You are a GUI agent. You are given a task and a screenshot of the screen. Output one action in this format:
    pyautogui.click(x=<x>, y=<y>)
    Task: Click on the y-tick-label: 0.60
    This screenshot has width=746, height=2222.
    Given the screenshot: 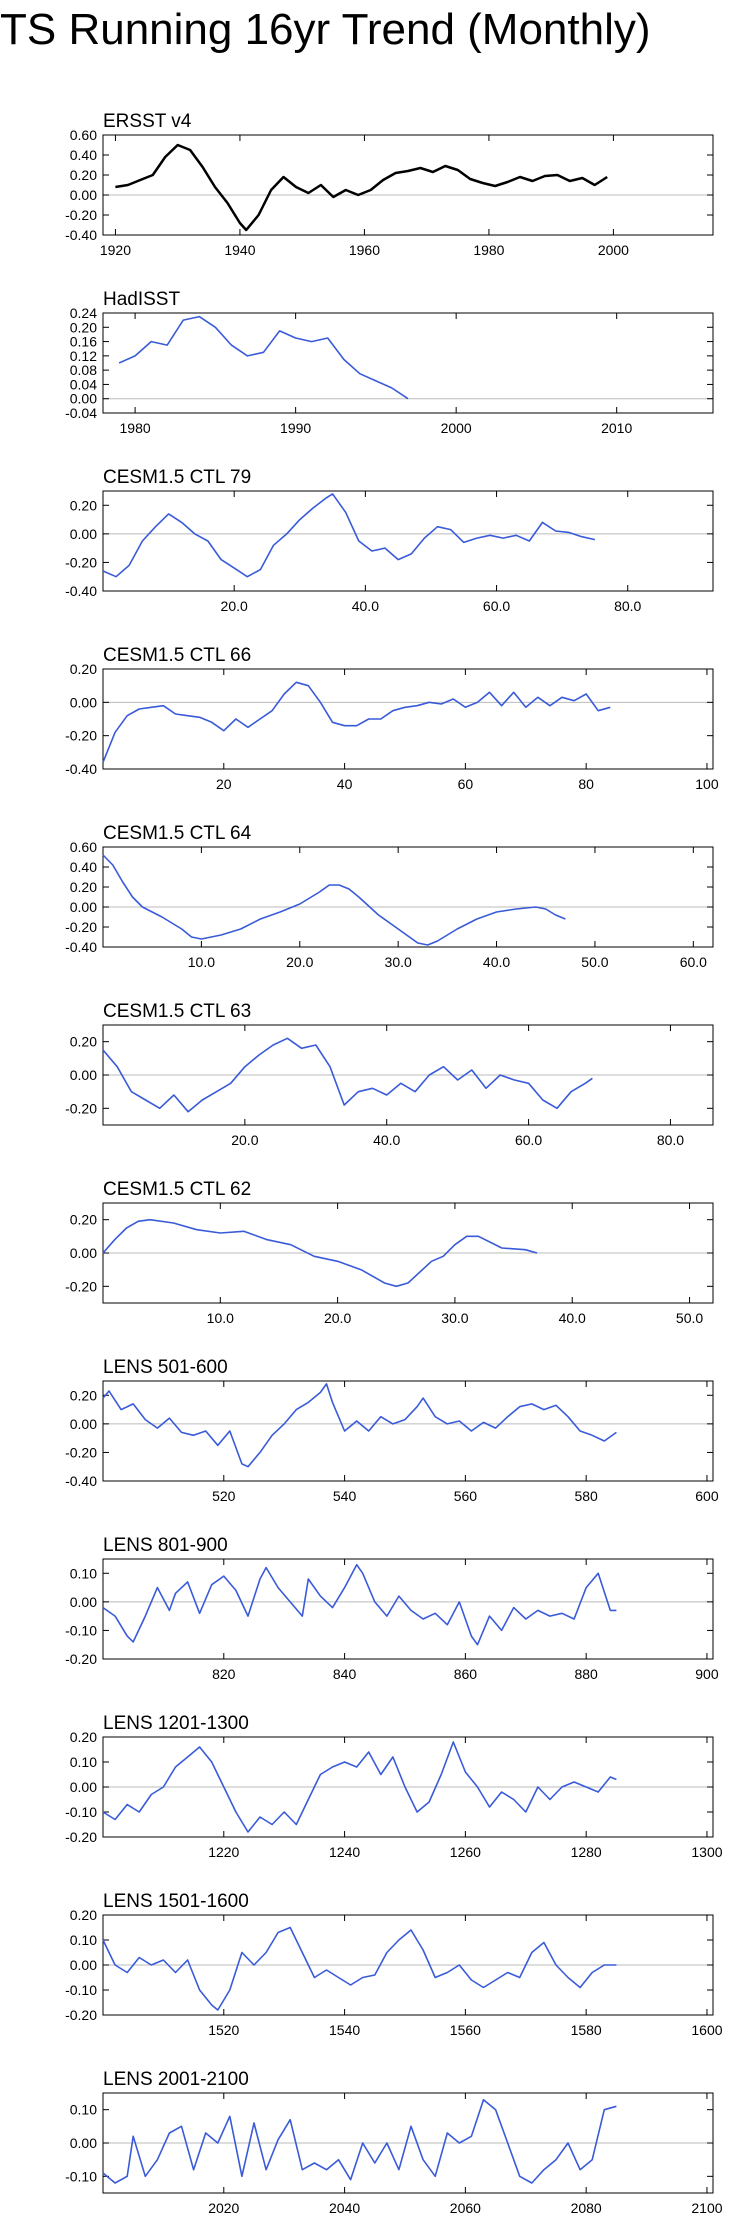 What is the action you would take?
    pyautogui.click(x=83, y=847)
    